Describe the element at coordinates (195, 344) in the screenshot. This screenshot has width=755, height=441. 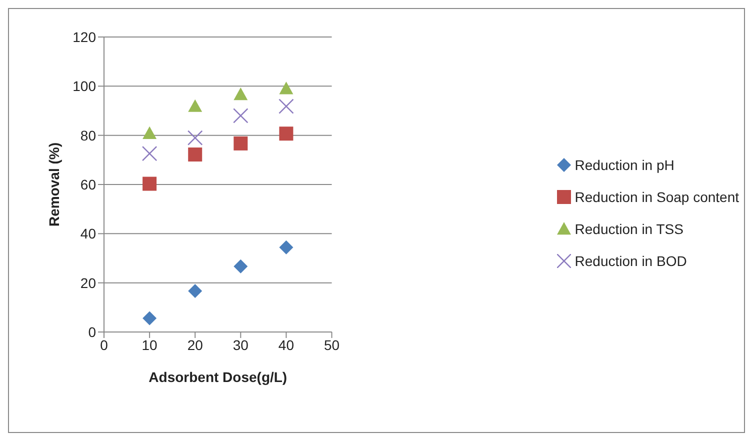
I see `x-tick-label: 20` at that location.